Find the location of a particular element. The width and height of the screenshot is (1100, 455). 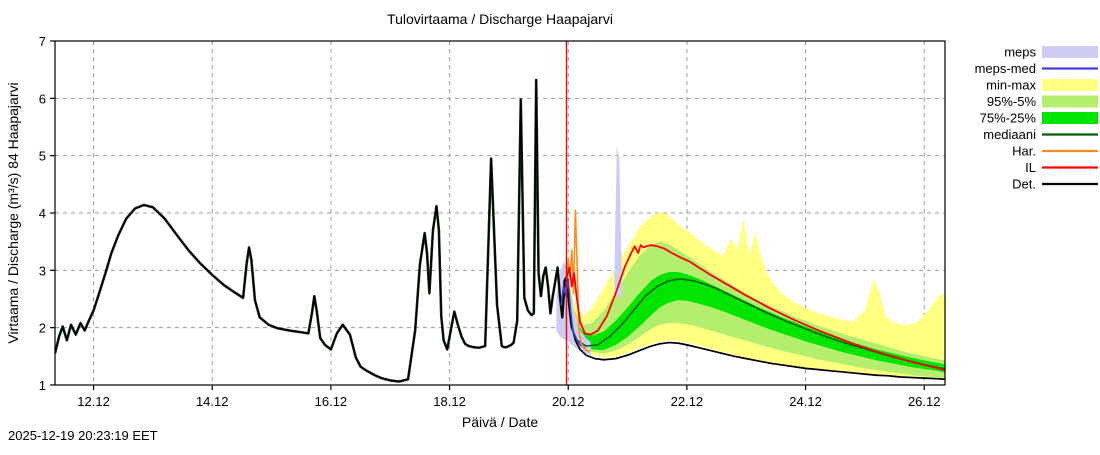

ytick-label: 4 is located at coordinates (42, 213).